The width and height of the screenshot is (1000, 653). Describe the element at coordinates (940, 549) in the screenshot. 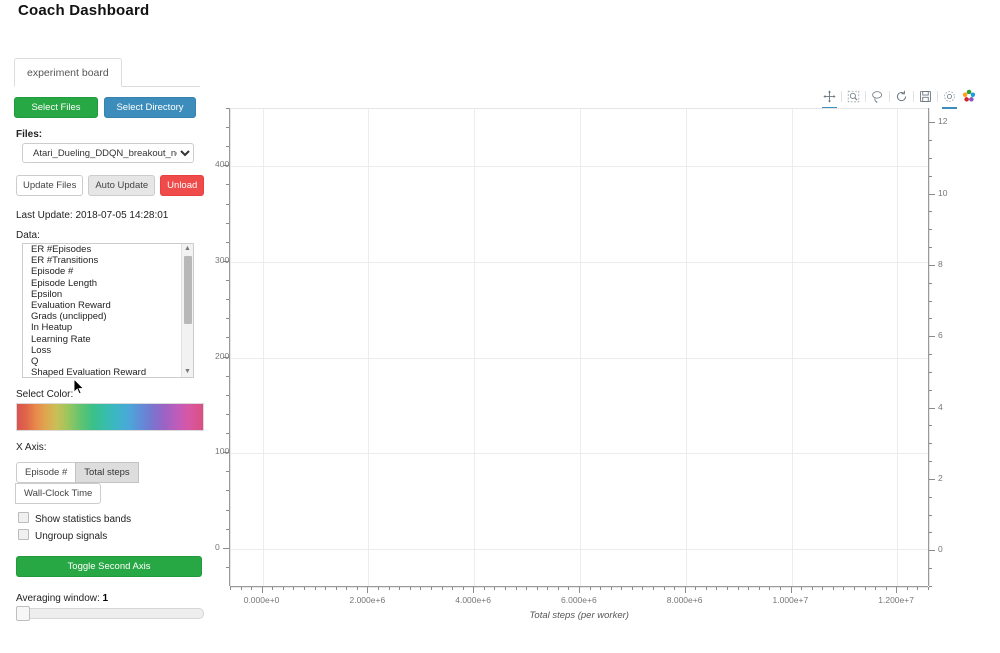

I see `y2-axis-tick-label: 0` at that location.